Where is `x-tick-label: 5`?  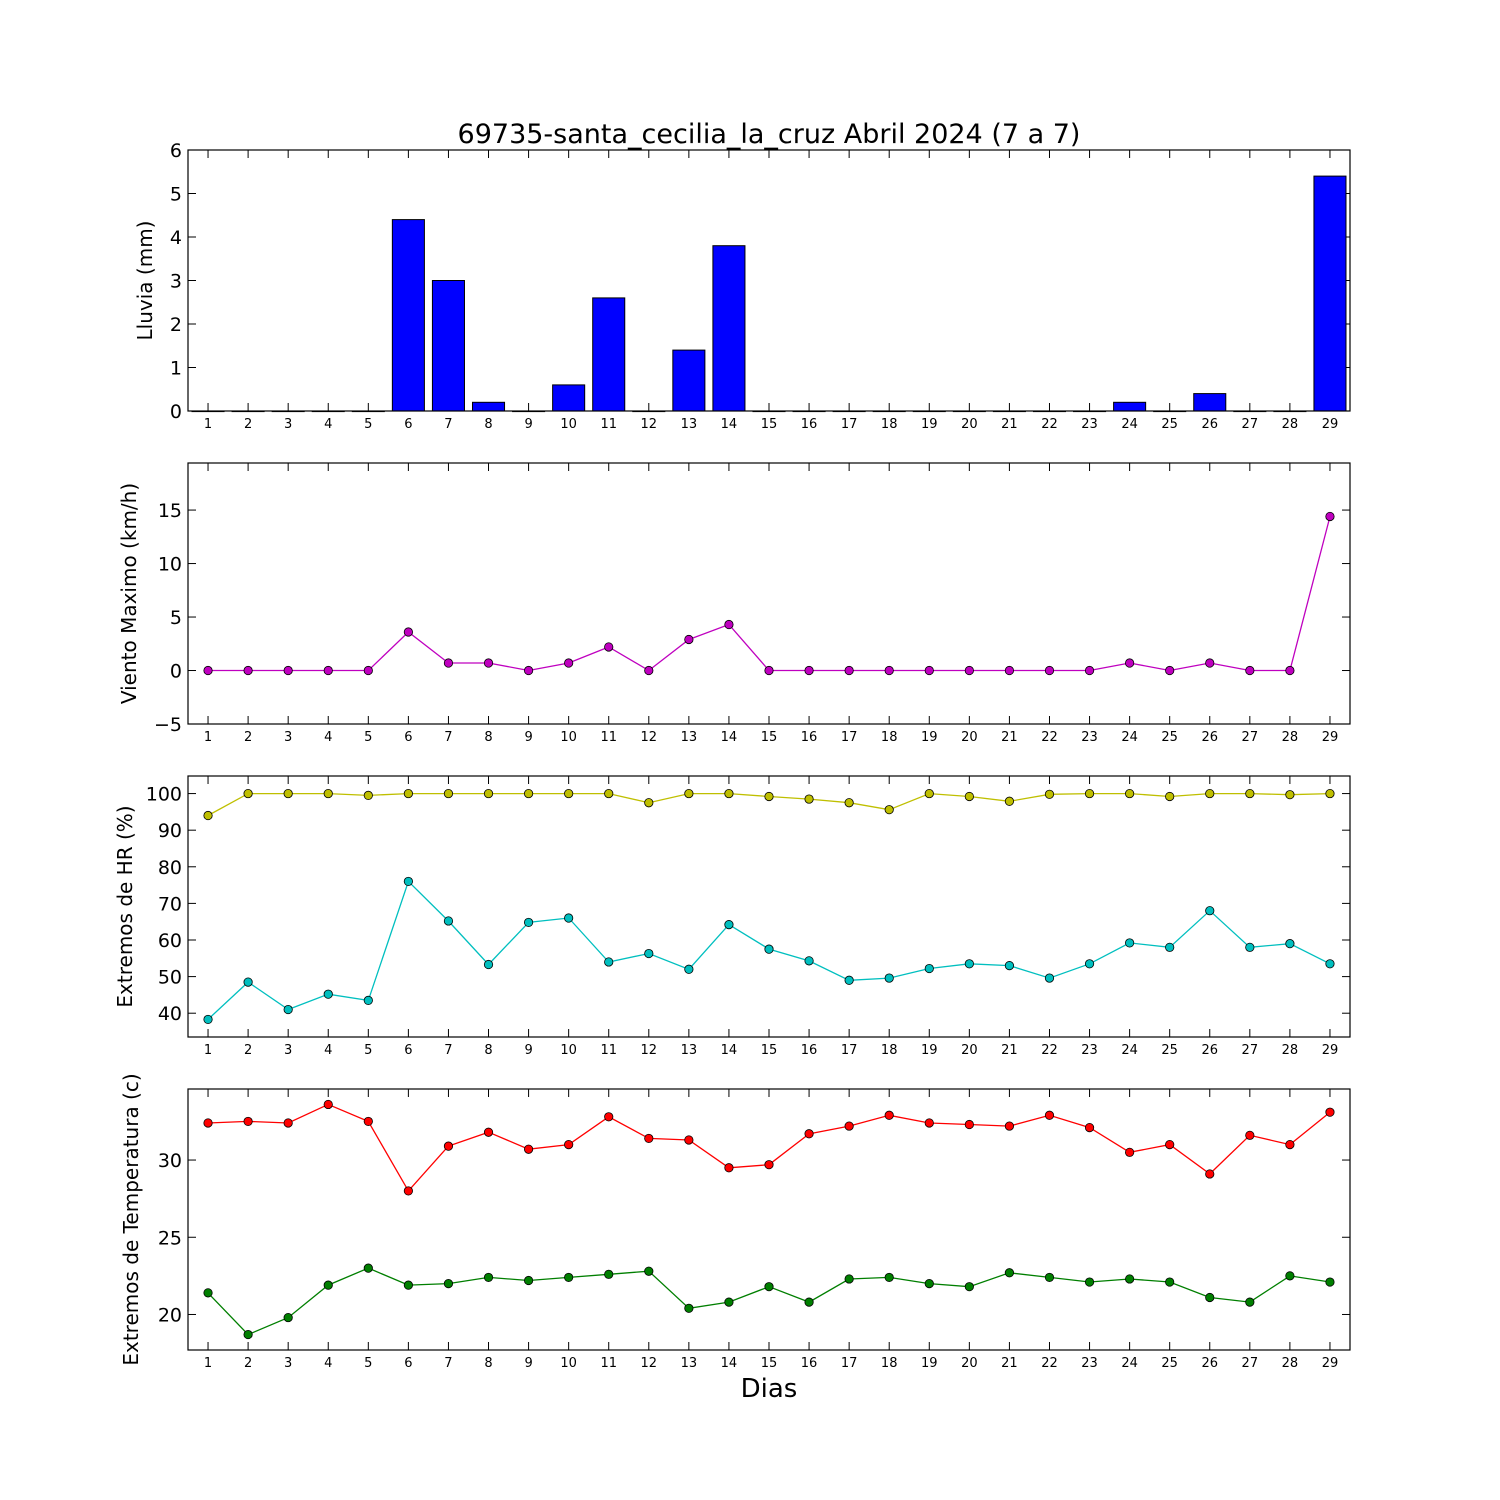 x-tick-label: 5 is located at coordinates (368, 737).